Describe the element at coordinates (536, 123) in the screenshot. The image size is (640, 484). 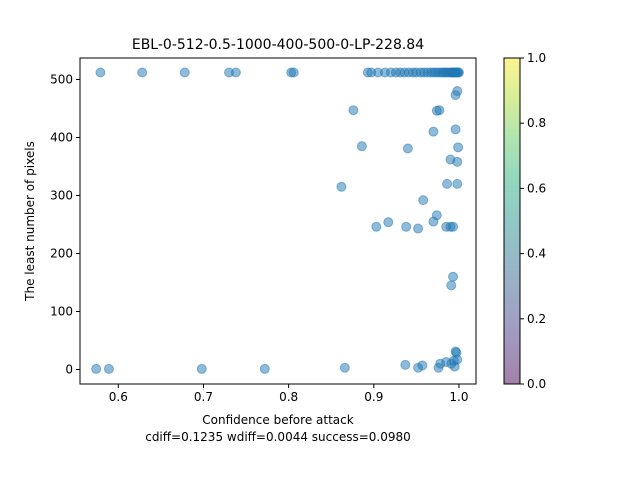
I see `colorbar-tick-label: 0.8` at that location.